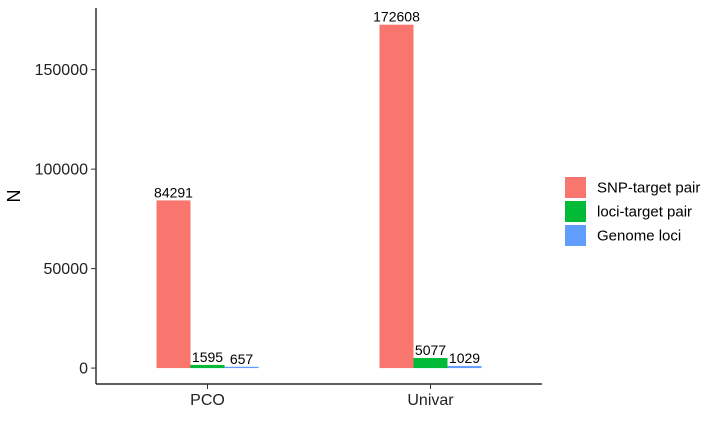  What do you see at coordinates (648, 188) in the screenshot?
I see `legend-label: SNP-target pair` at bounding box center [648, 188].